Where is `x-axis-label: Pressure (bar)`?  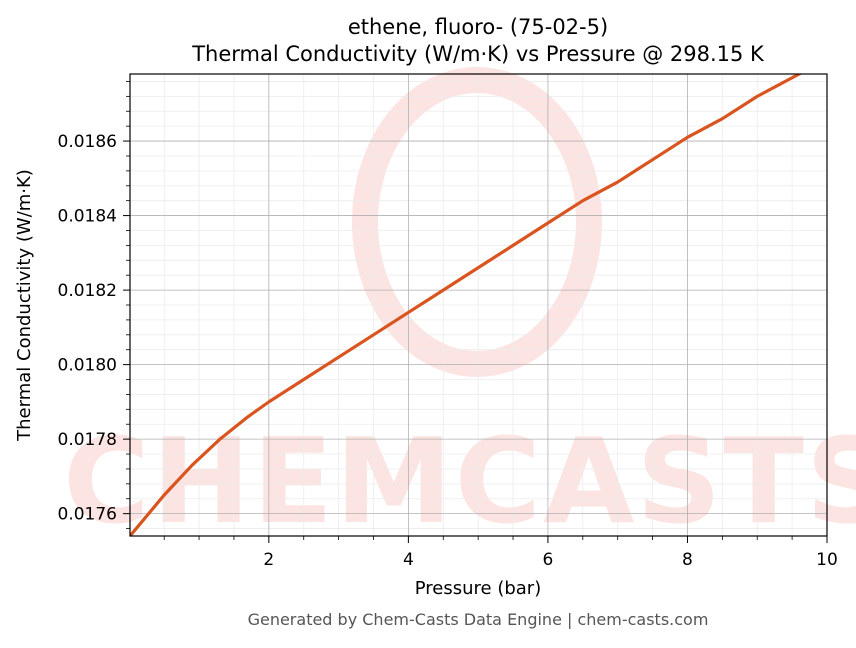 x-axis-label: Pressure (bar) is located at coordinates (478, 588).